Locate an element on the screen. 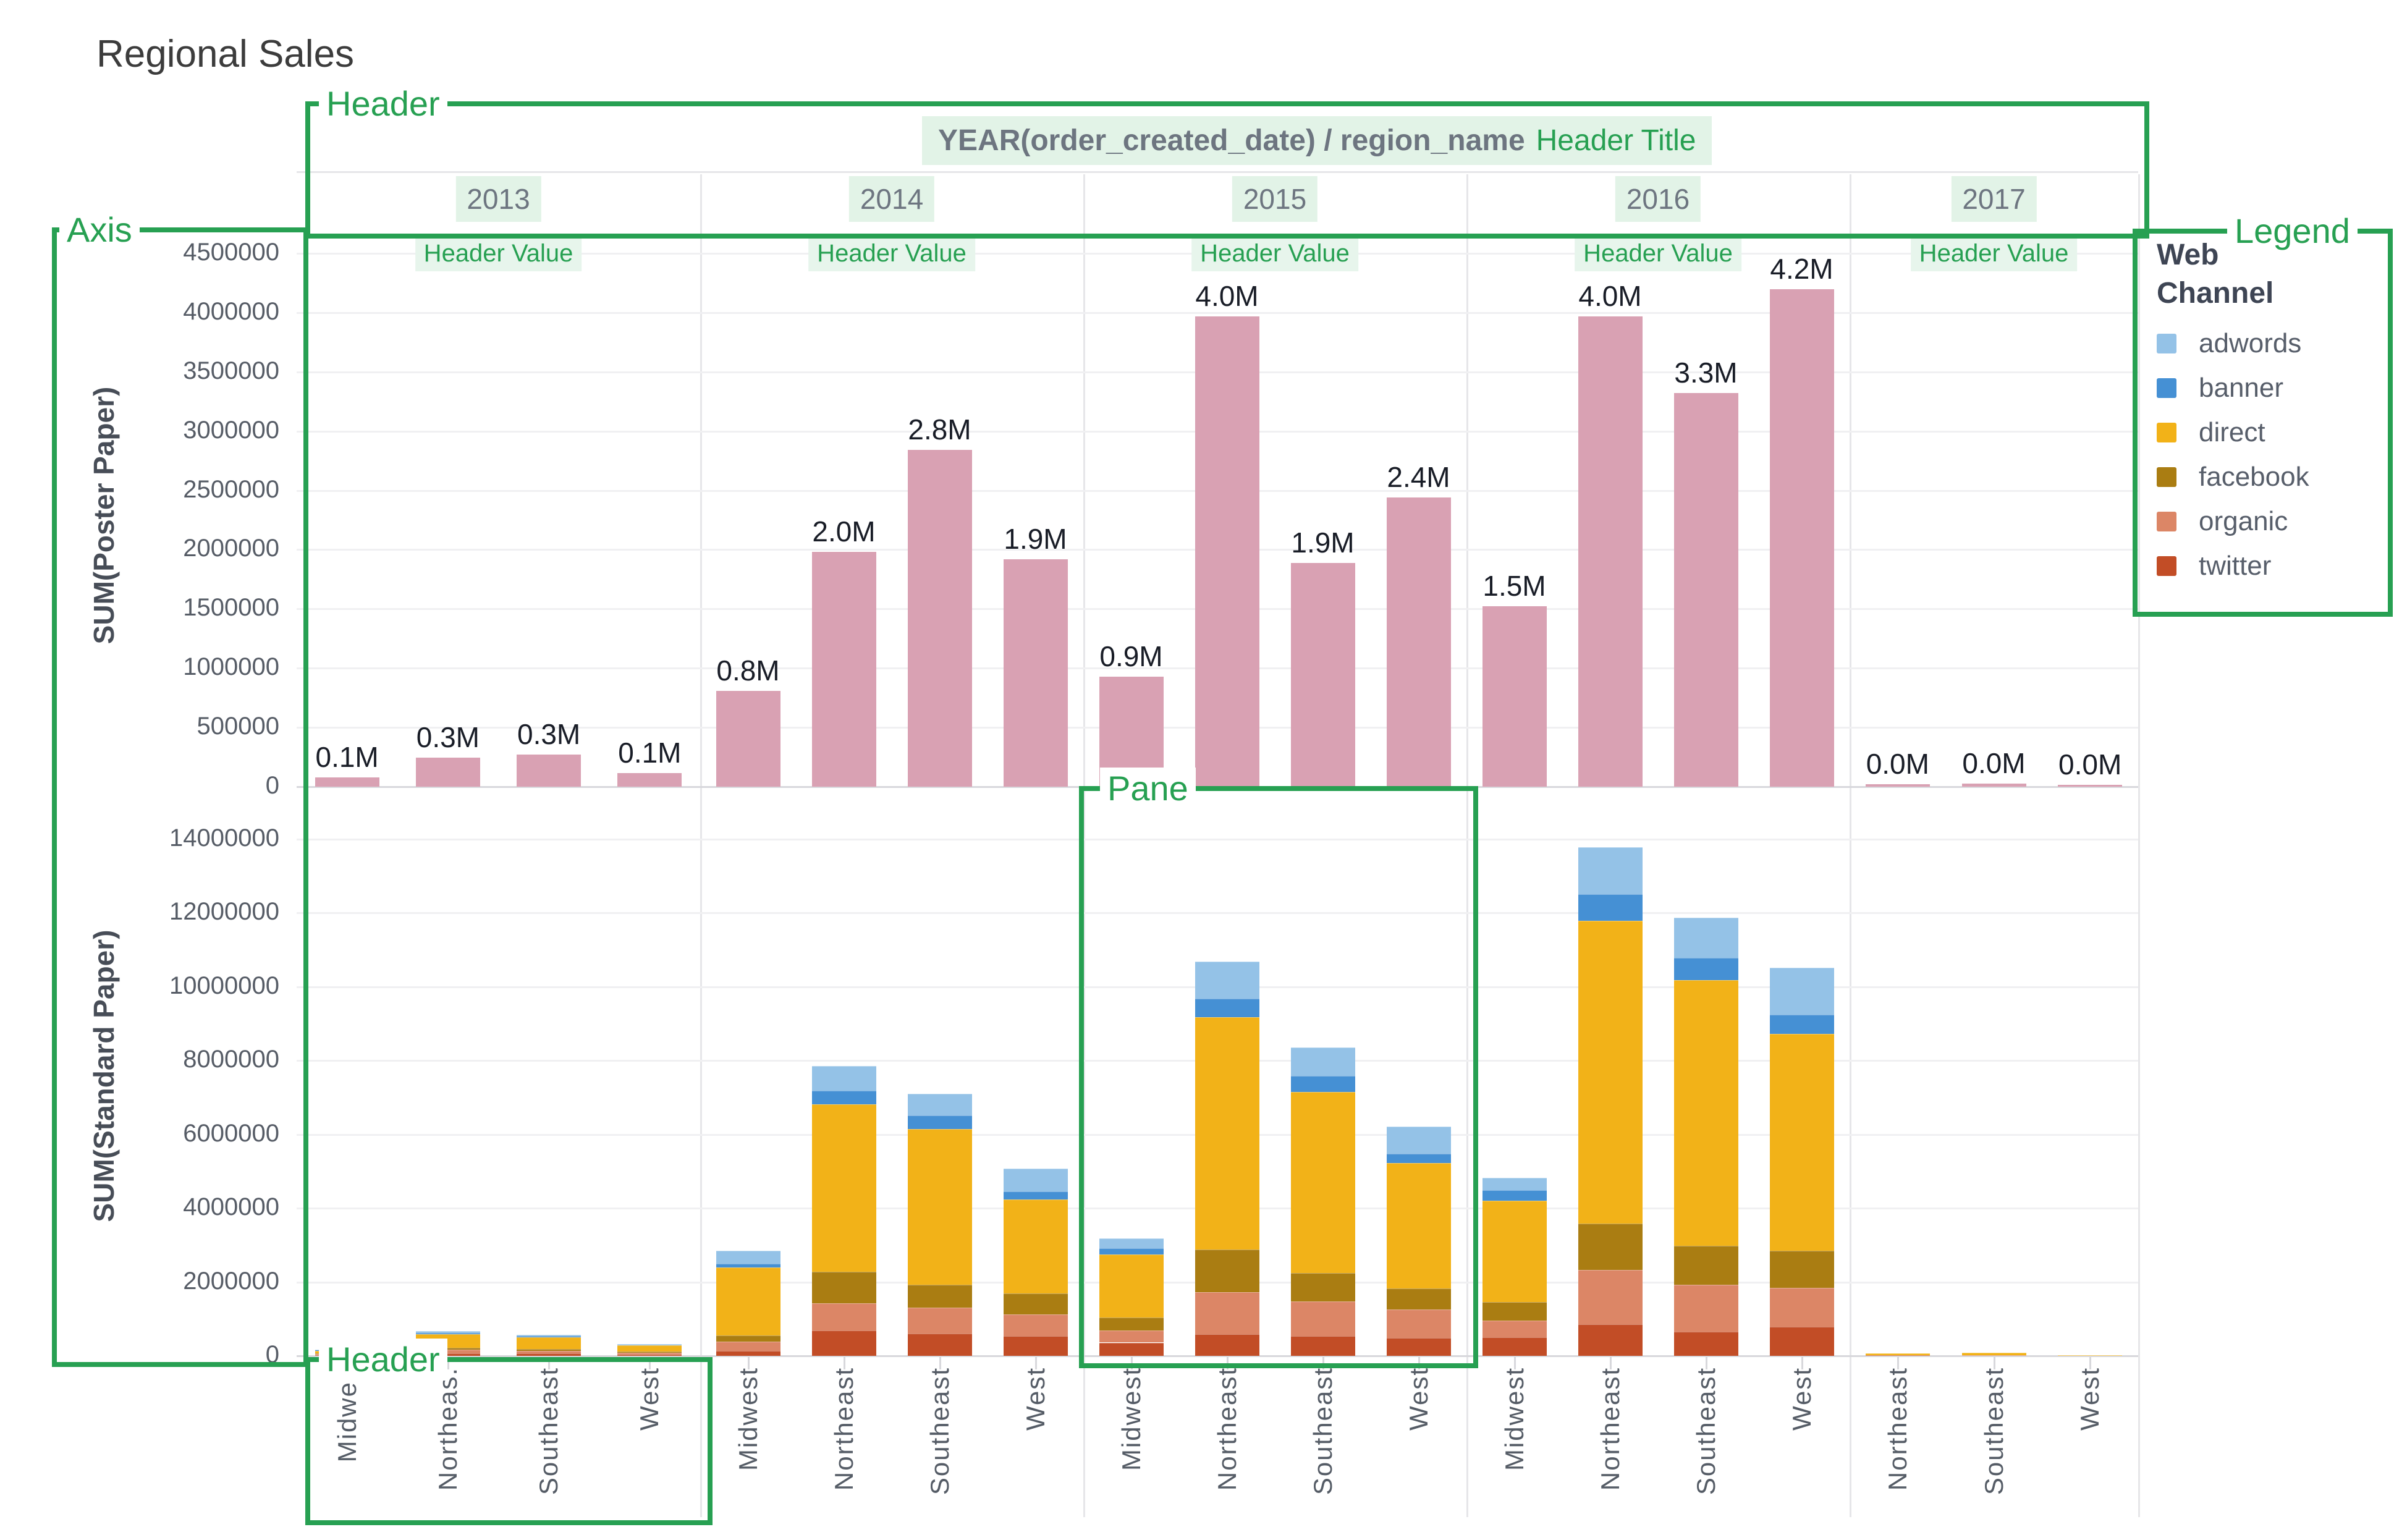  poster-bar-2015-southeast is located at coordinates (1322, 674).